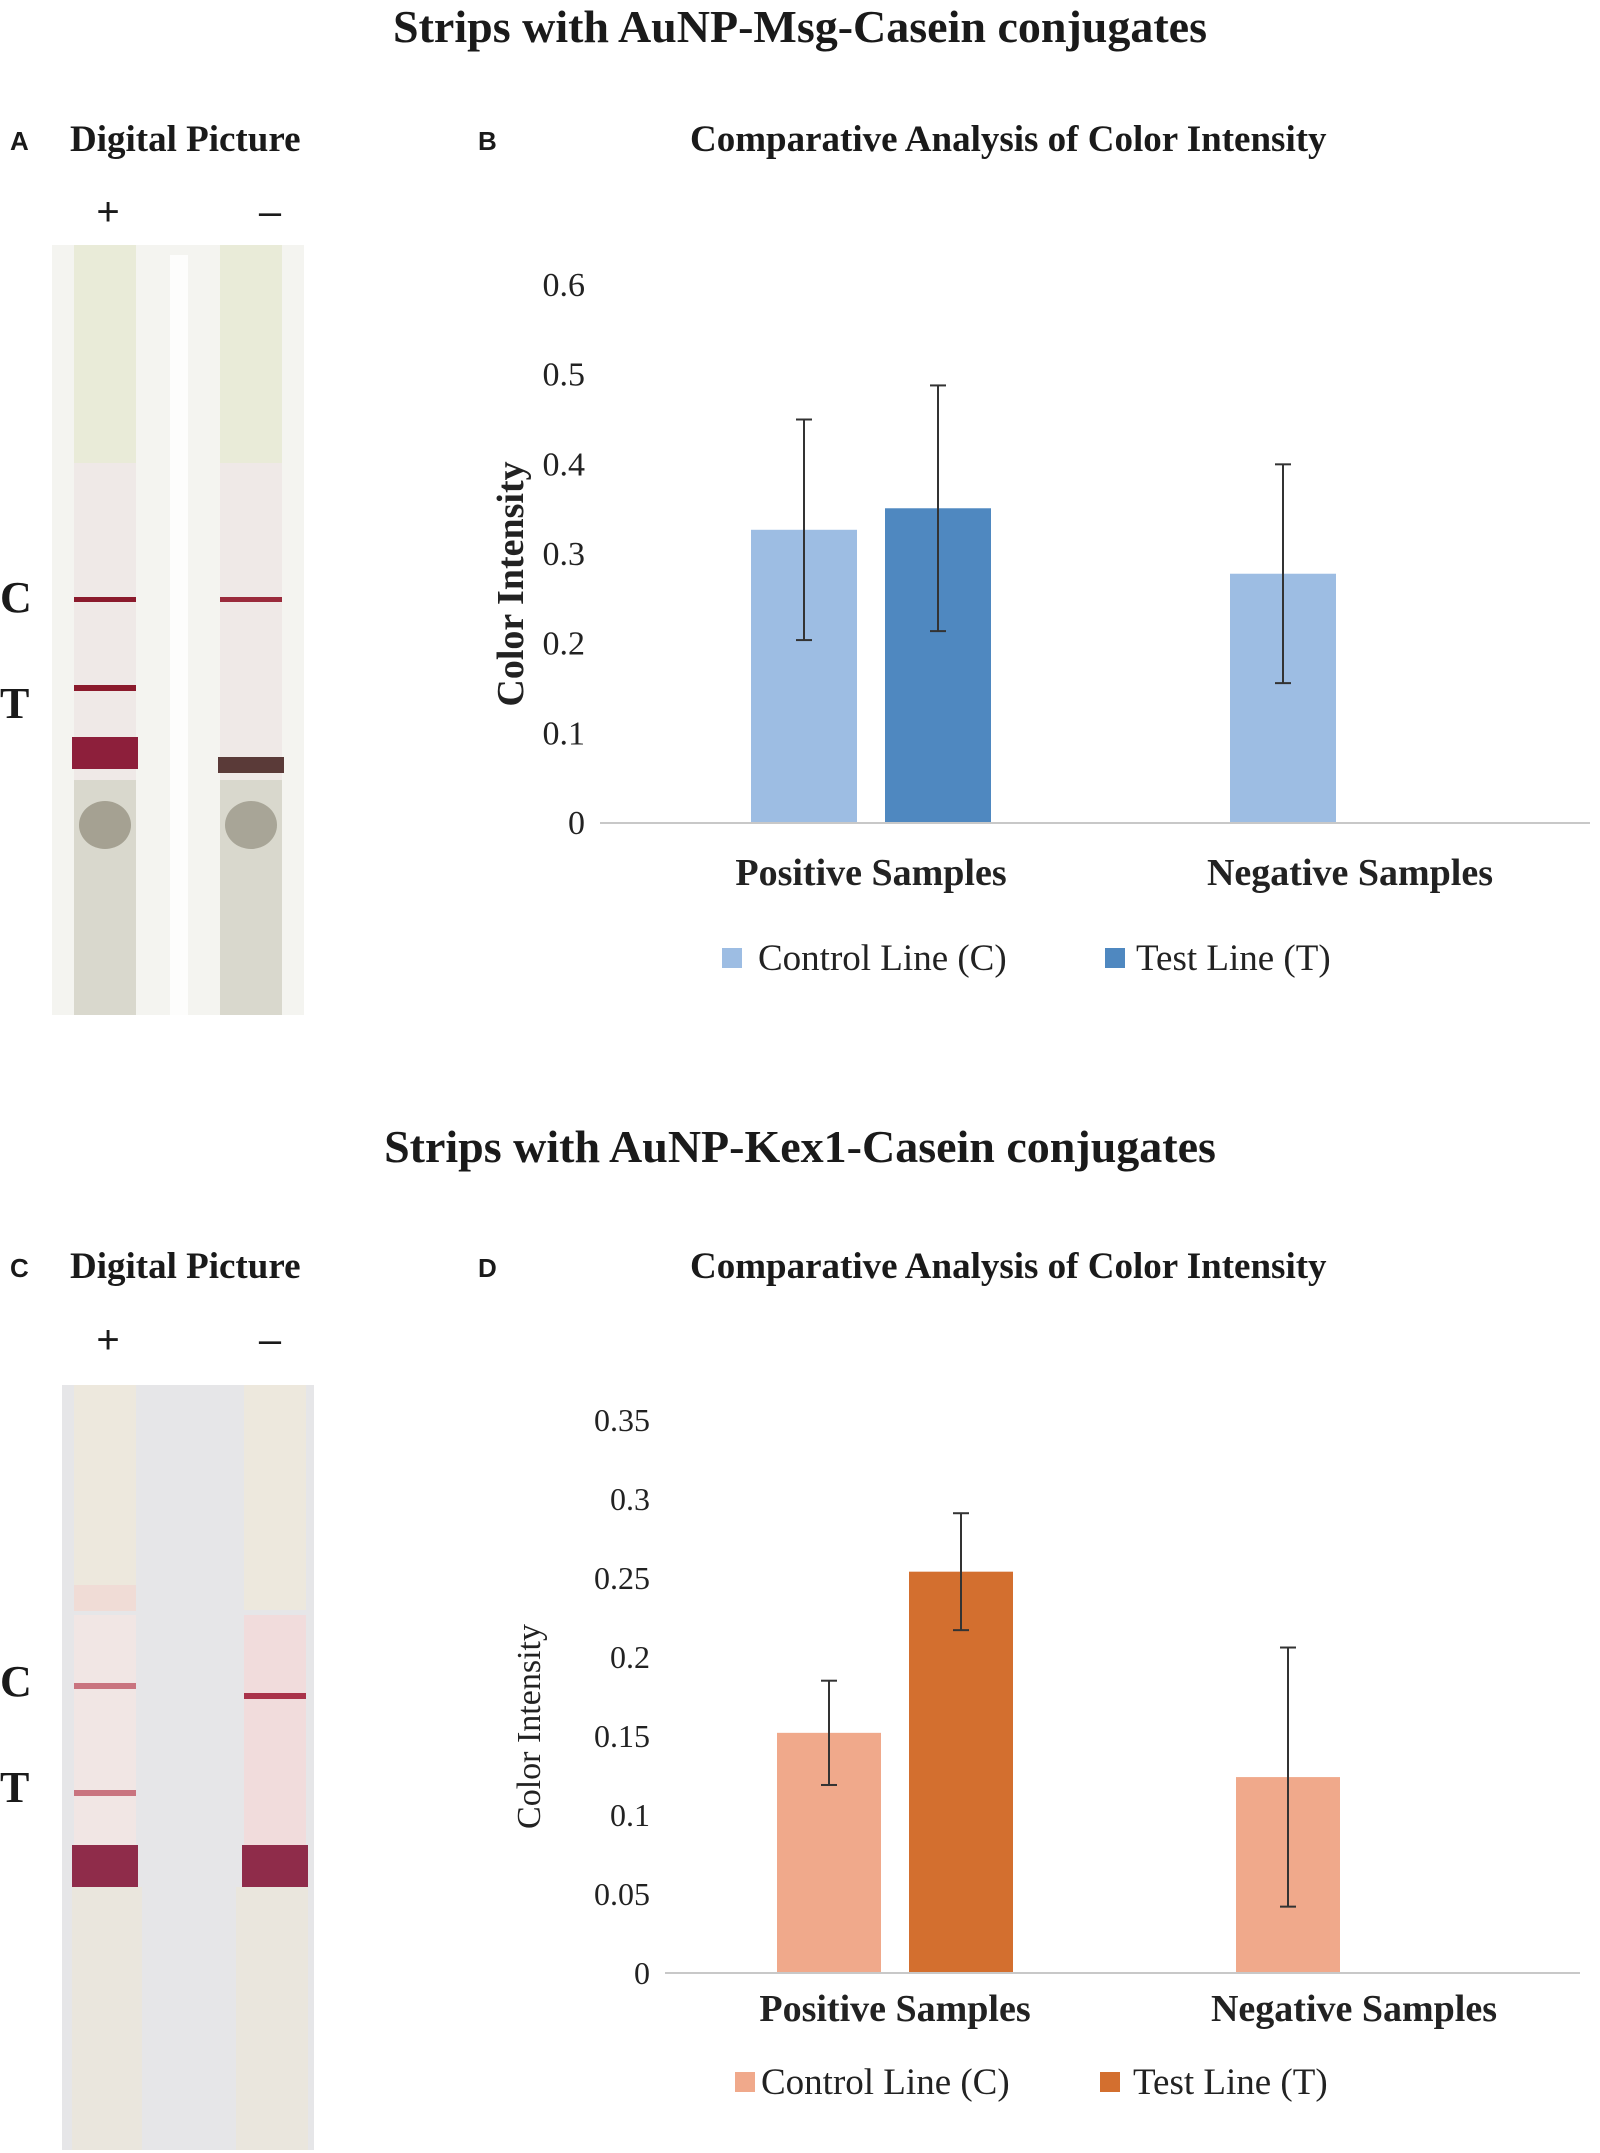 The height and width of the screenshot is (2153, 1600). Describe the element at coordinates (564, 285) in the screenshot. I see `y-tick-label: 0.6` at that location.